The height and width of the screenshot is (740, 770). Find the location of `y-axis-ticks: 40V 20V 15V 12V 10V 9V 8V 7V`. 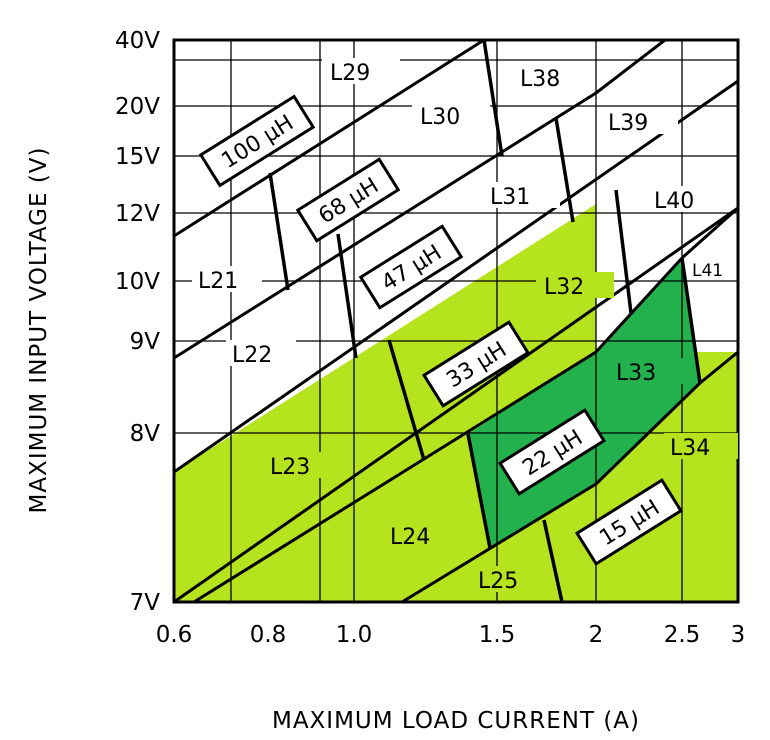

y-axis-ticks: 40V 20V 15V 12V 10V 9V 8V 7V is located at coordinates (137, 322).